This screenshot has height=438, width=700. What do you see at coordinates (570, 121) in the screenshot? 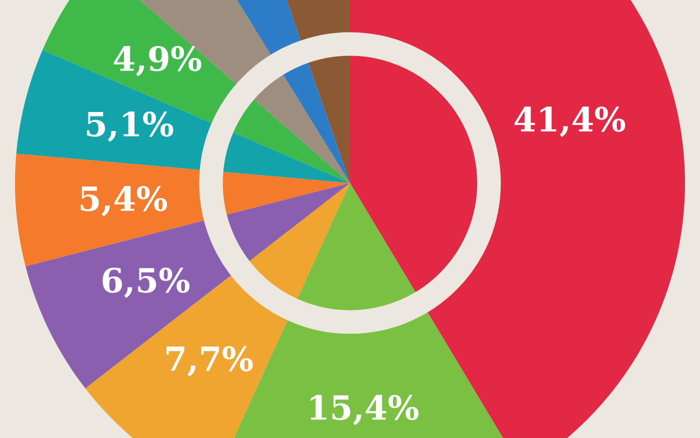
I see `data-label: 41,4%` at bounding box center [570, 121].